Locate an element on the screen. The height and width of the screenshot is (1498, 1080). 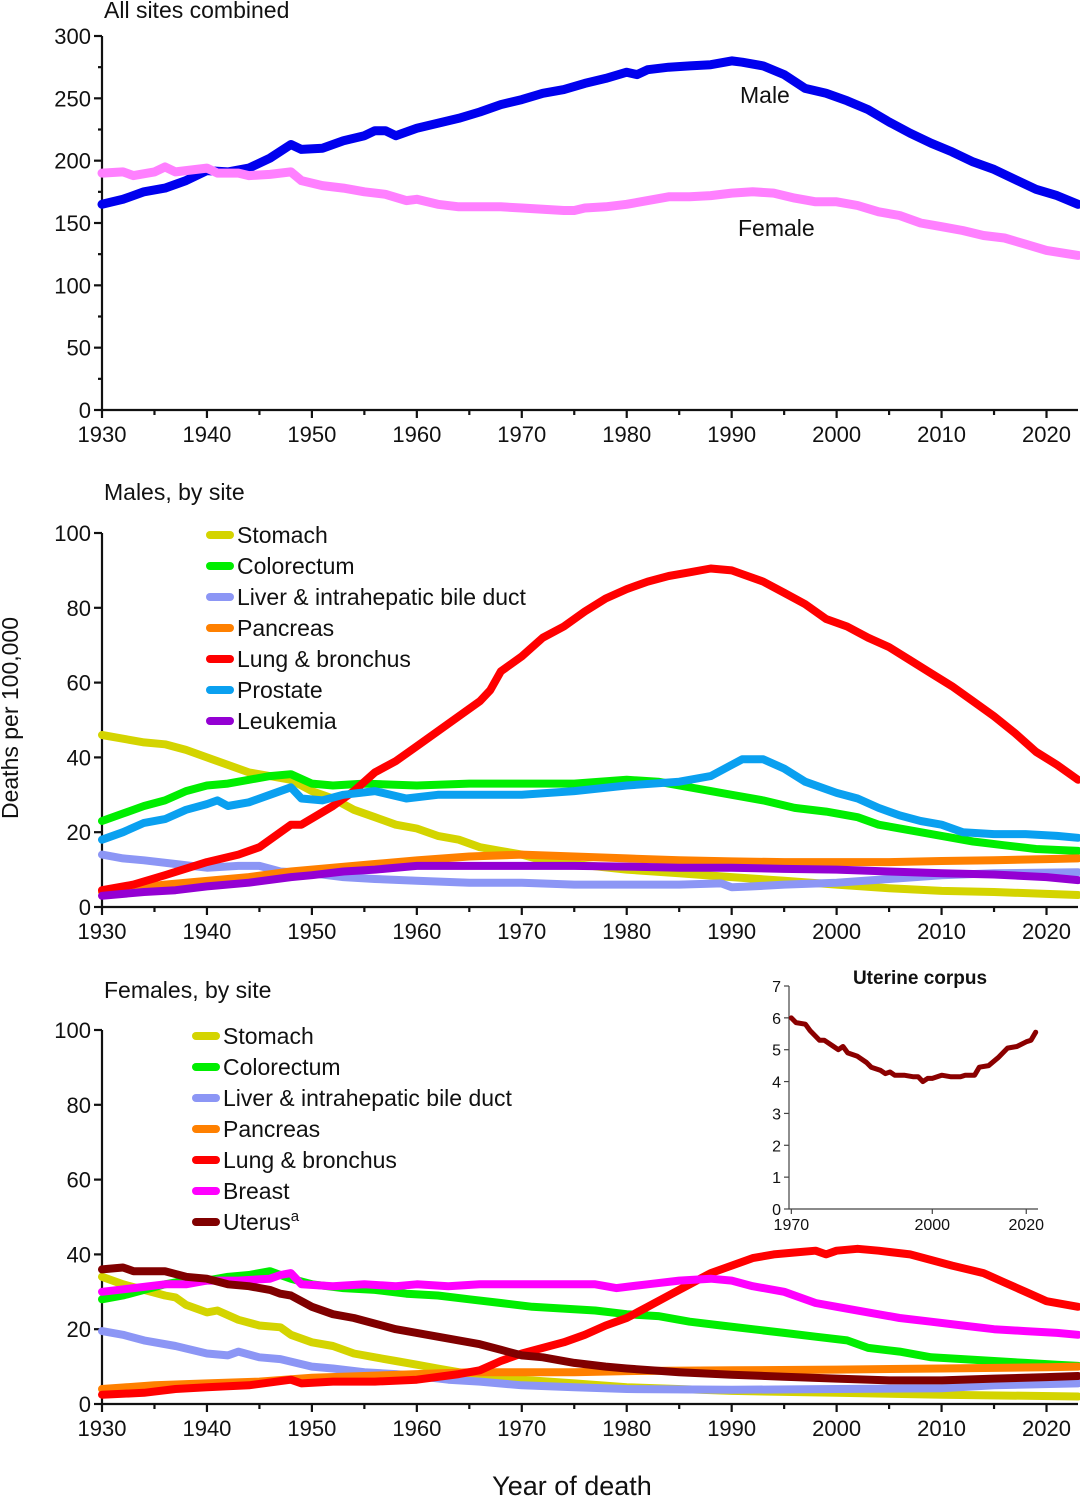
y-tick-label: 50 is located at coordinates (79, 348).